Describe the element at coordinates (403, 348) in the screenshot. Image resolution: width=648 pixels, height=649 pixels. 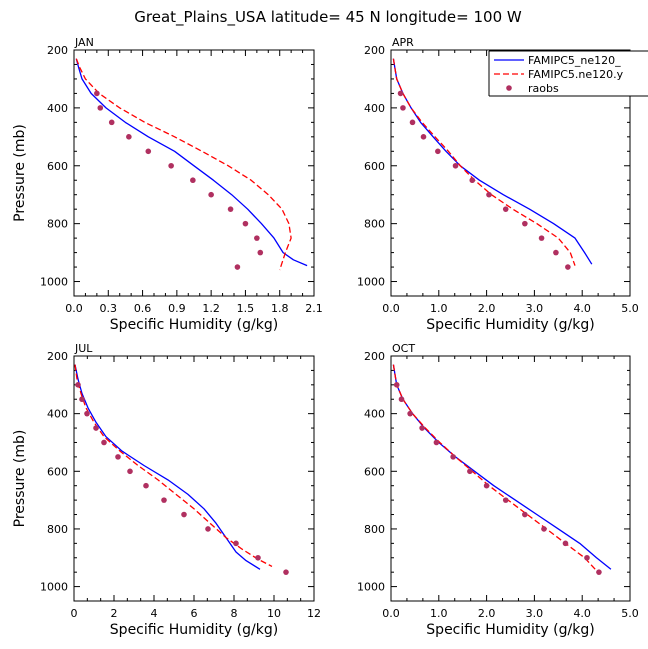
I see `panel-title: OCT` at that location.